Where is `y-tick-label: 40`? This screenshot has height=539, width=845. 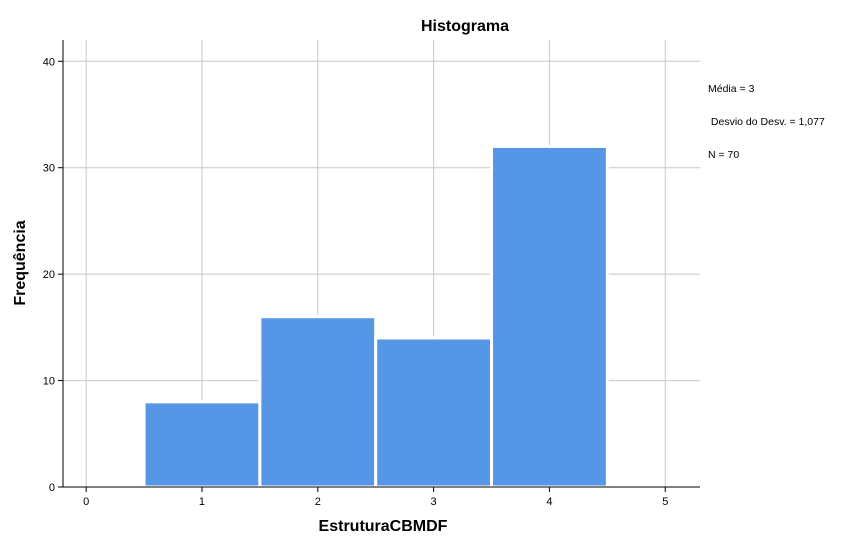
y-tick-label: 40 is located at coordinates (49, 62).